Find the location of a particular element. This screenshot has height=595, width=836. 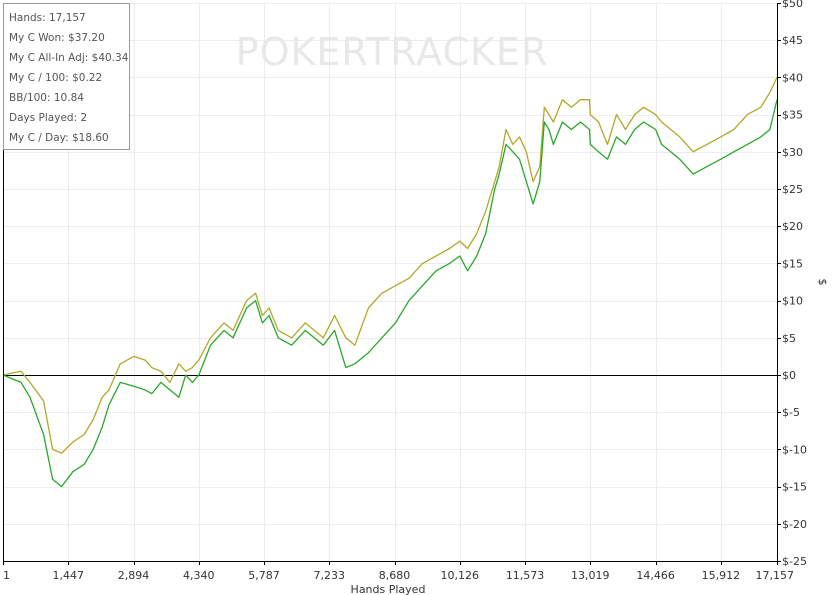

x-tick-label: 13,019 is located at coordinates (590, 575).